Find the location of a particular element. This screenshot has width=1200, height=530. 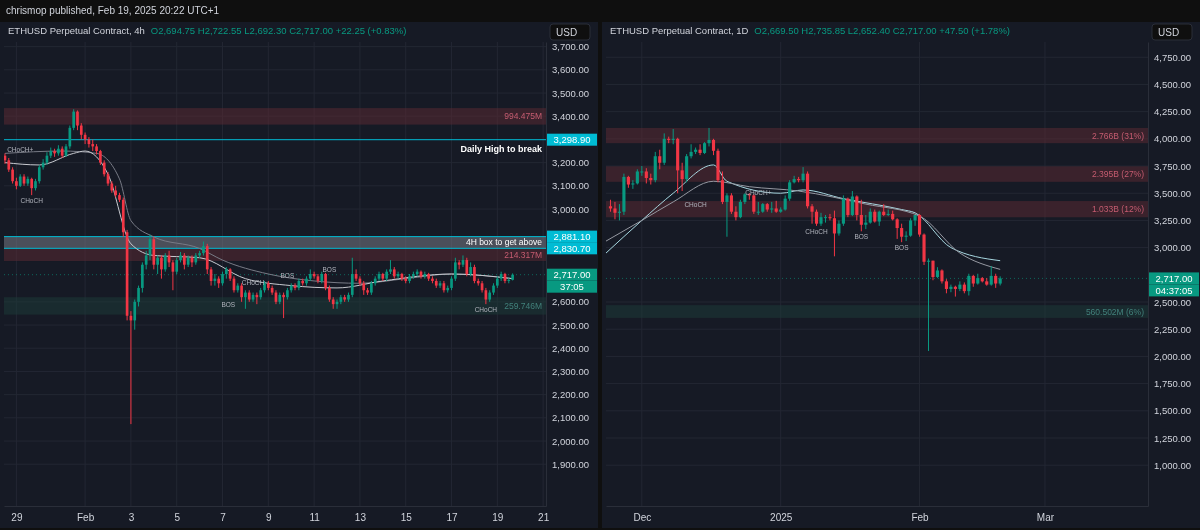

x-tick-label: 29 is located at coordinates (17, 518).